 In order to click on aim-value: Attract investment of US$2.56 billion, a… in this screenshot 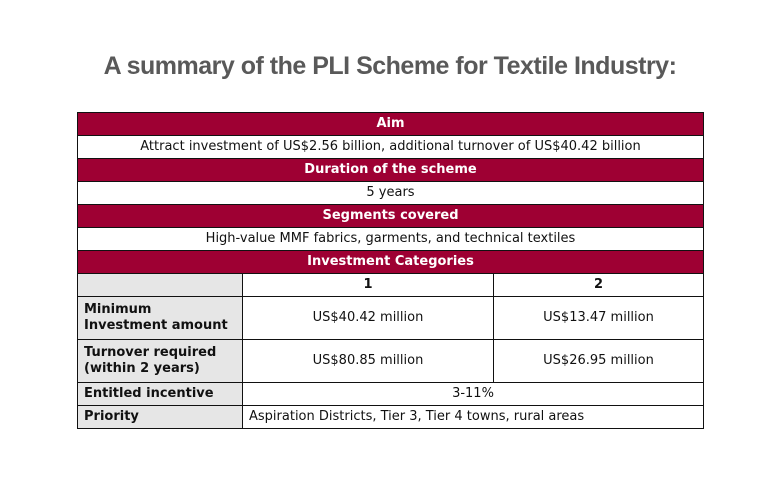, I will do `click(390, 147)`.